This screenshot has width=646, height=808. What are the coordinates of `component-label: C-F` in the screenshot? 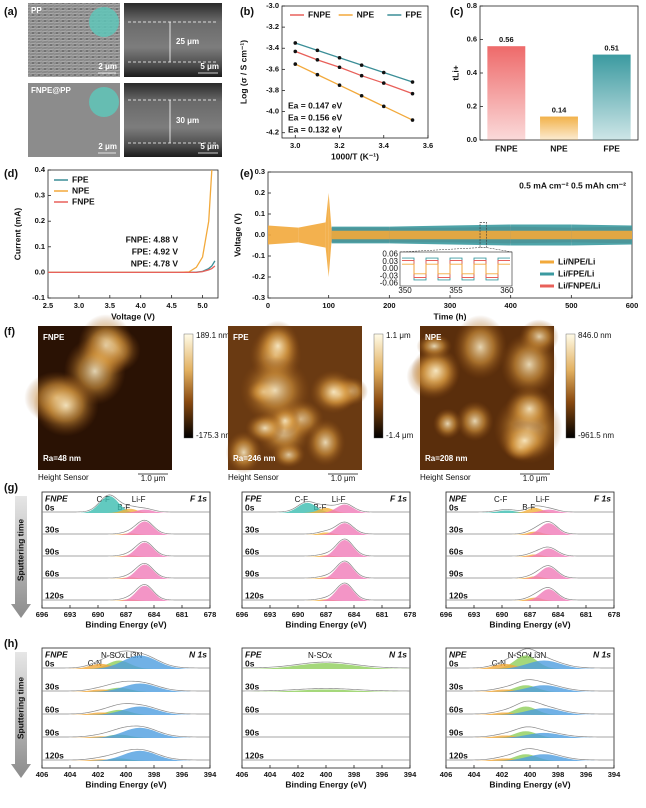 It's located at (301, 499).